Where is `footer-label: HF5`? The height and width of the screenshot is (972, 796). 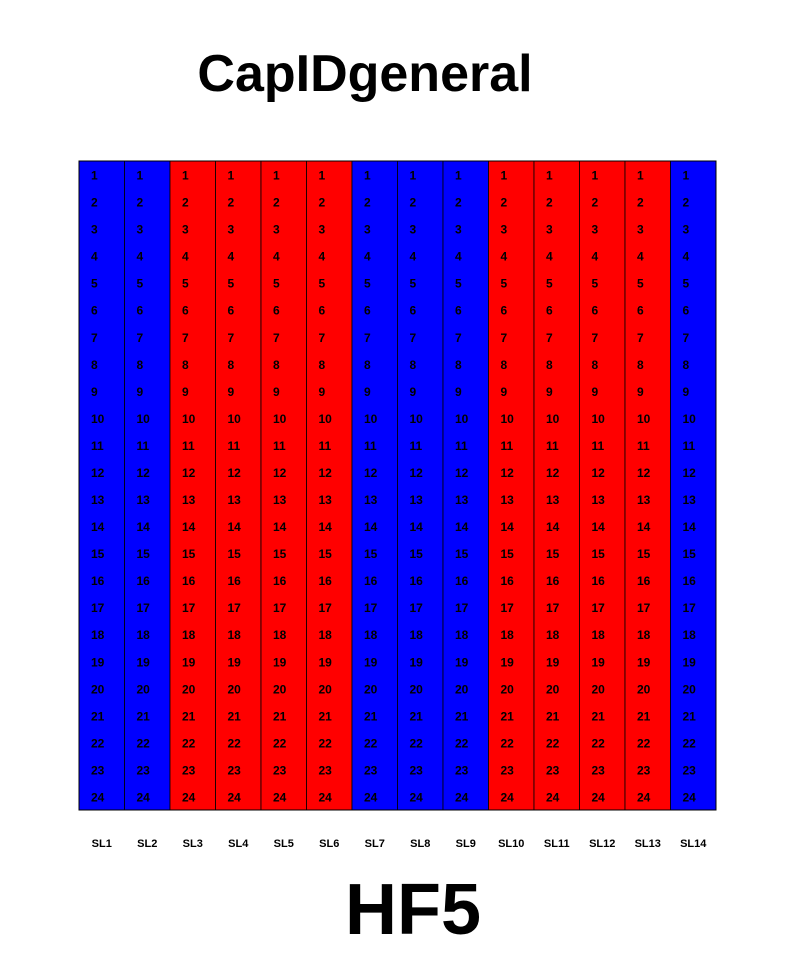 footer-label: HF5 is located at coordinates (413, 910).